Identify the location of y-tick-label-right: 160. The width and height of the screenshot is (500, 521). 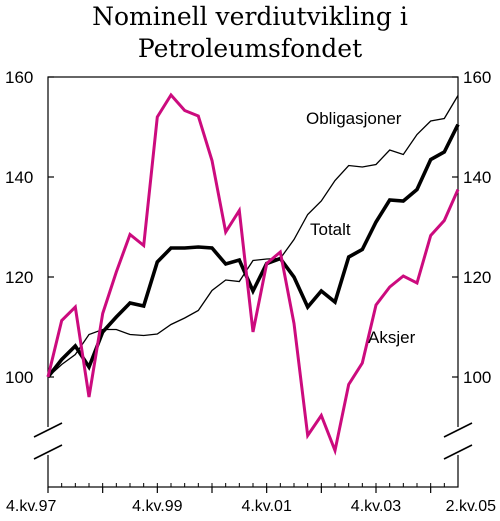
(477, 77).